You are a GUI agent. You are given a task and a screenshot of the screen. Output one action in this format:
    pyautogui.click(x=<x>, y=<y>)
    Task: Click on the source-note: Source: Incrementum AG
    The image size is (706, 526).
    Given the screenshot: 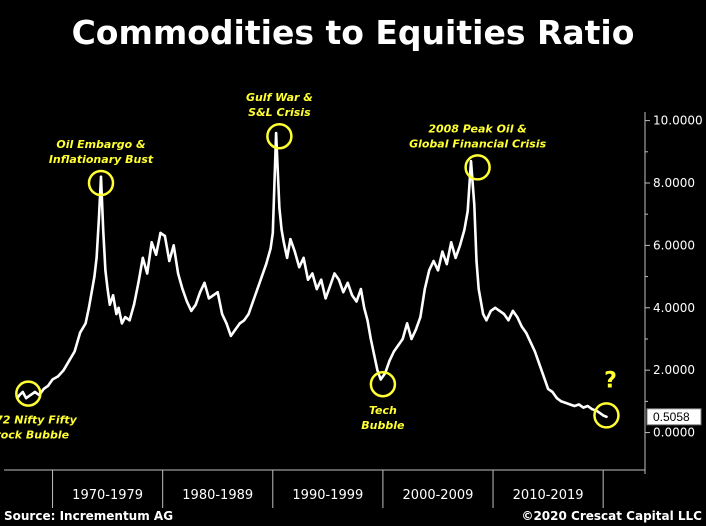 What is the action you would take?
    pyautogui.click(x=88, y=516)
    